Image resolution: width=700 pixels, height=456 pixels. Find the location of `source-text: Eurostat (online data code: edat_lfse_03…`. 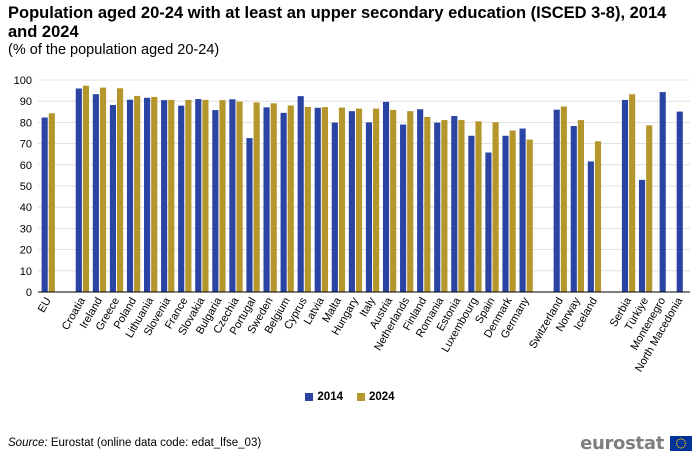

source-text: Eurostat (online data code: edat_lfse_03… is located at coordinates (154, 443).